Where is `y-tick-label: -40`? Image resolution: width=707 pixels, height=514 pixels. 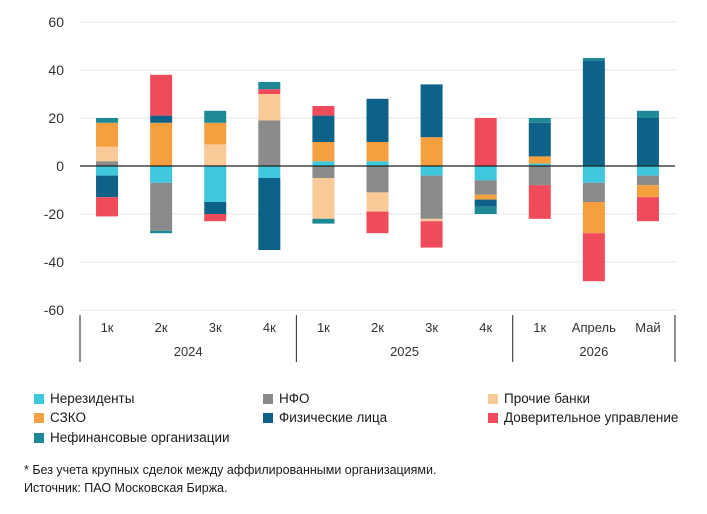
y-tick-label: -40 is located at coordinates (54, 262).